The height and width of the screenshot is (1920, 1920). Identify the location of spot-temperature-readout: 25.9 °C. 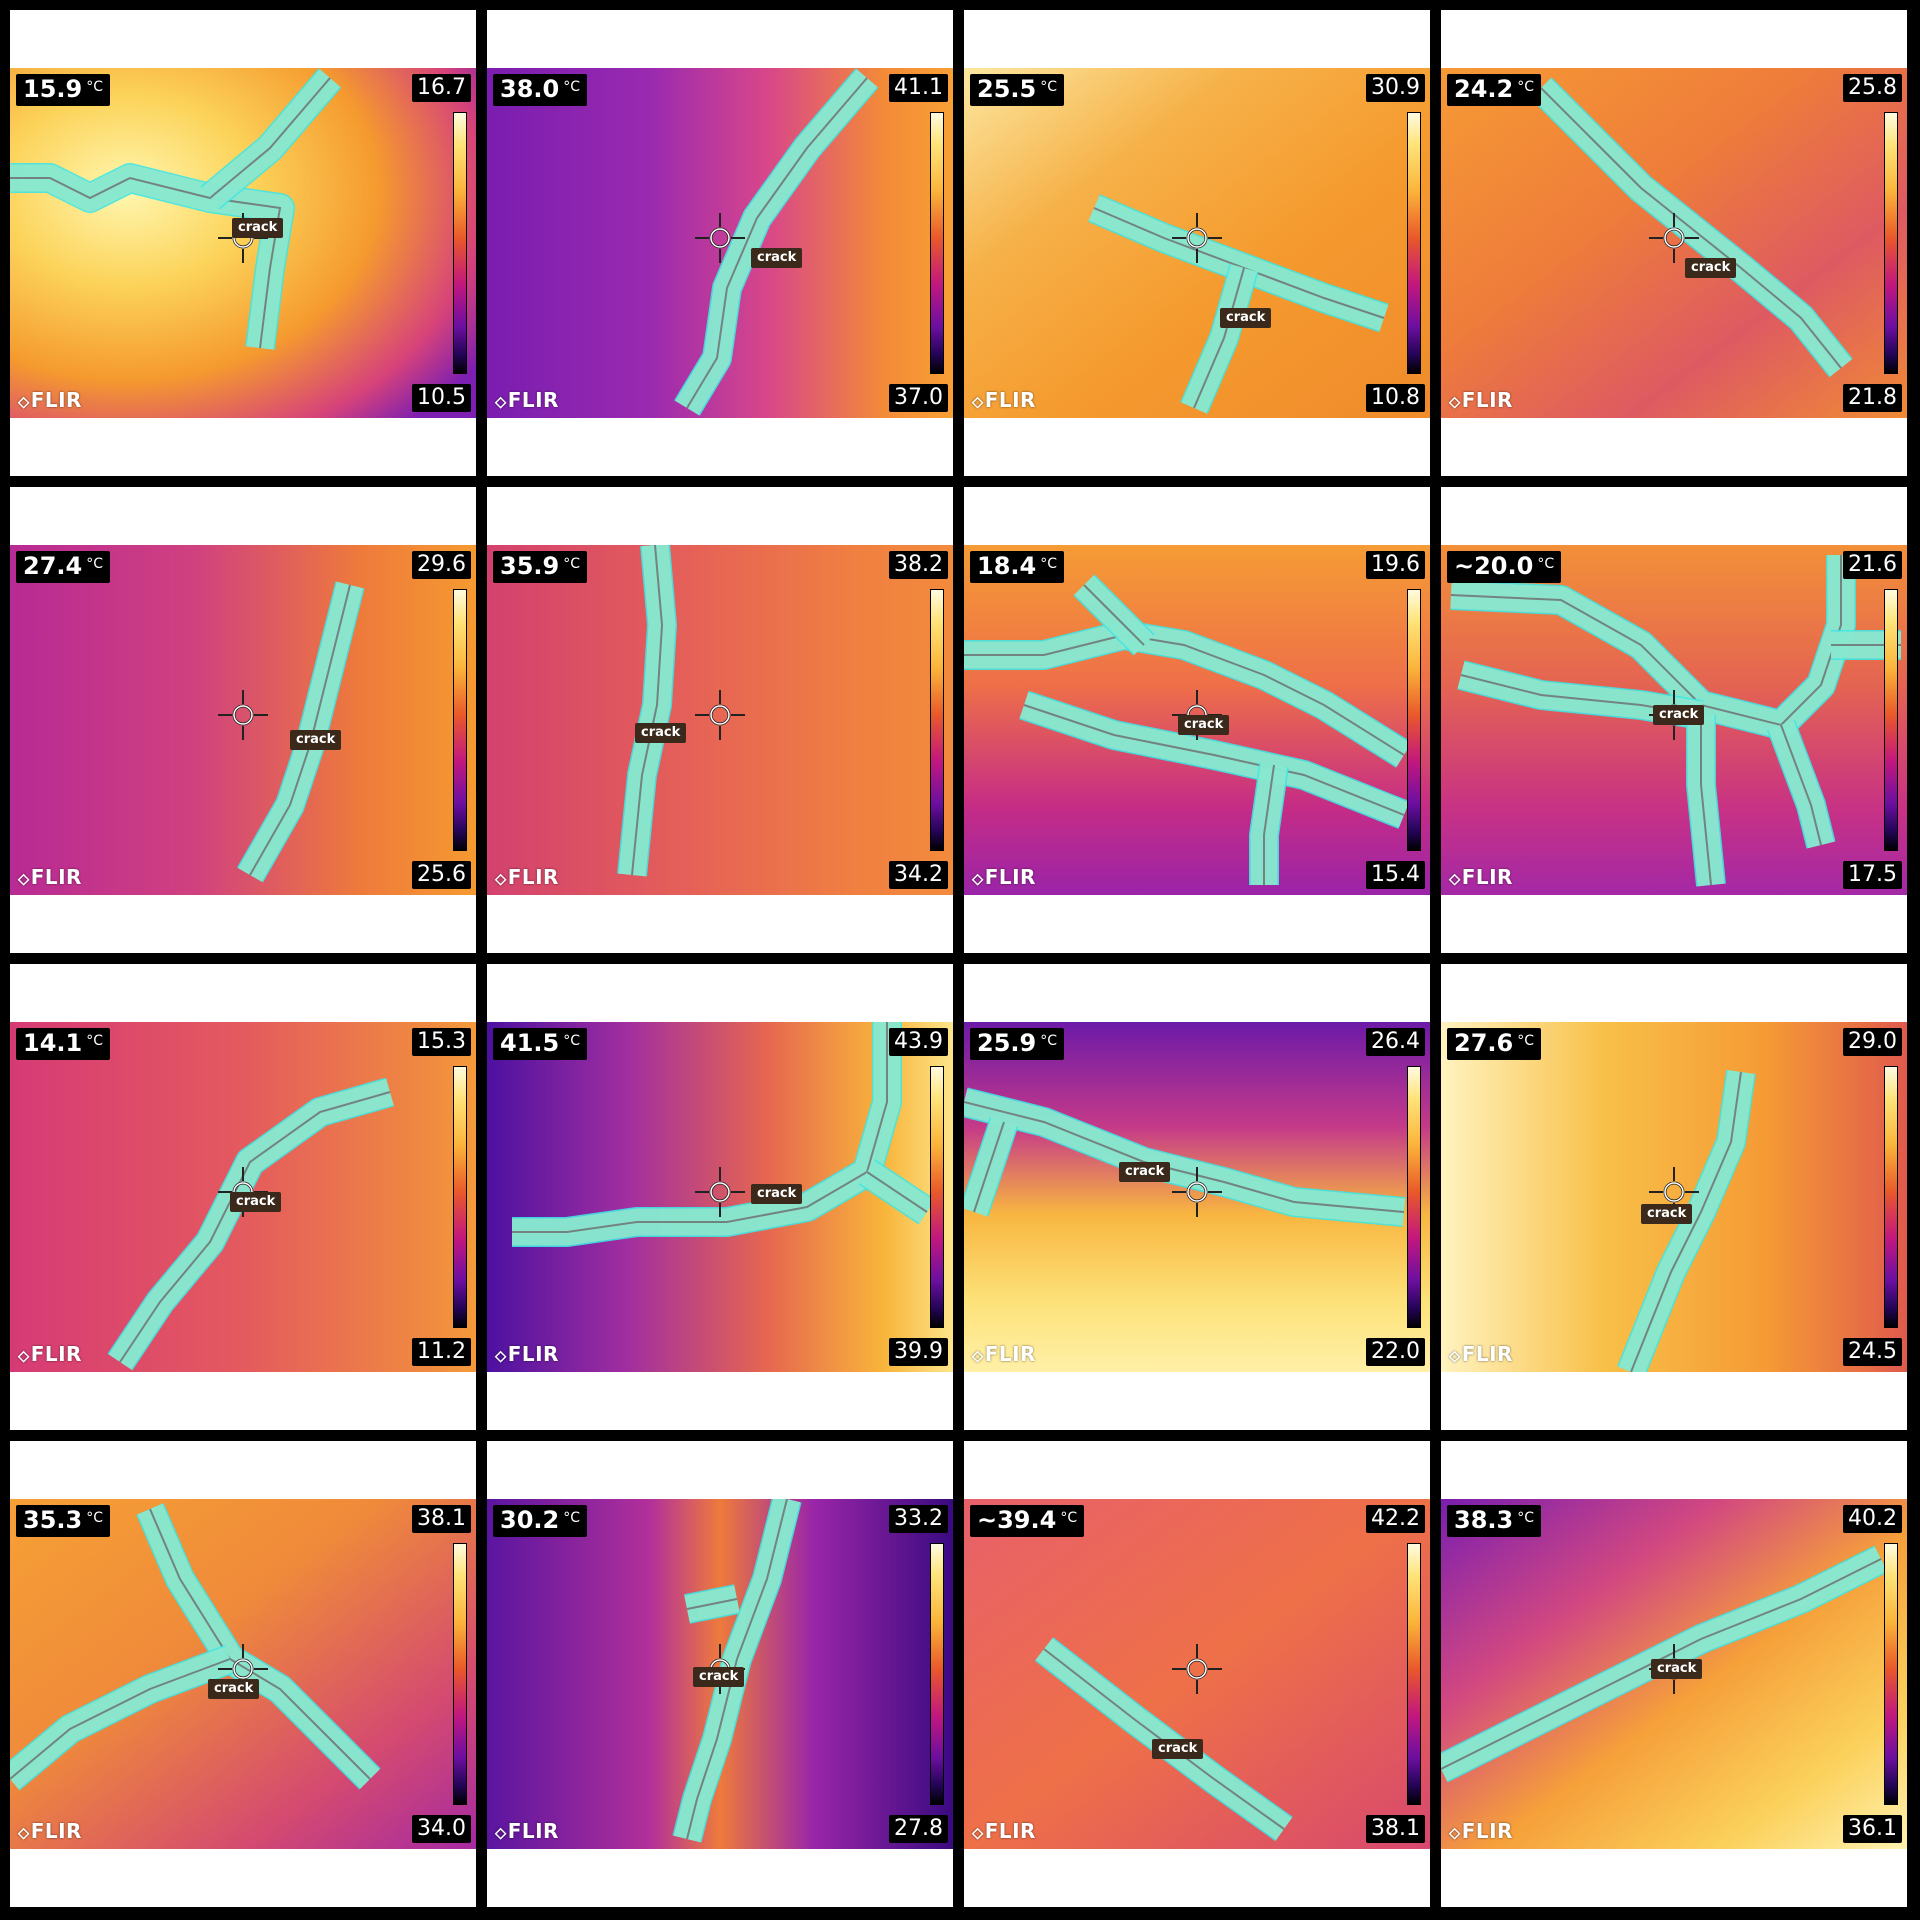
(1017, 1044).